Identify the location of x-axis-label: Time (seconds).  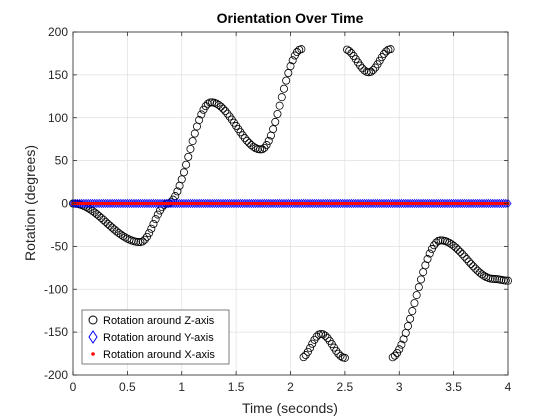
(290, 408).